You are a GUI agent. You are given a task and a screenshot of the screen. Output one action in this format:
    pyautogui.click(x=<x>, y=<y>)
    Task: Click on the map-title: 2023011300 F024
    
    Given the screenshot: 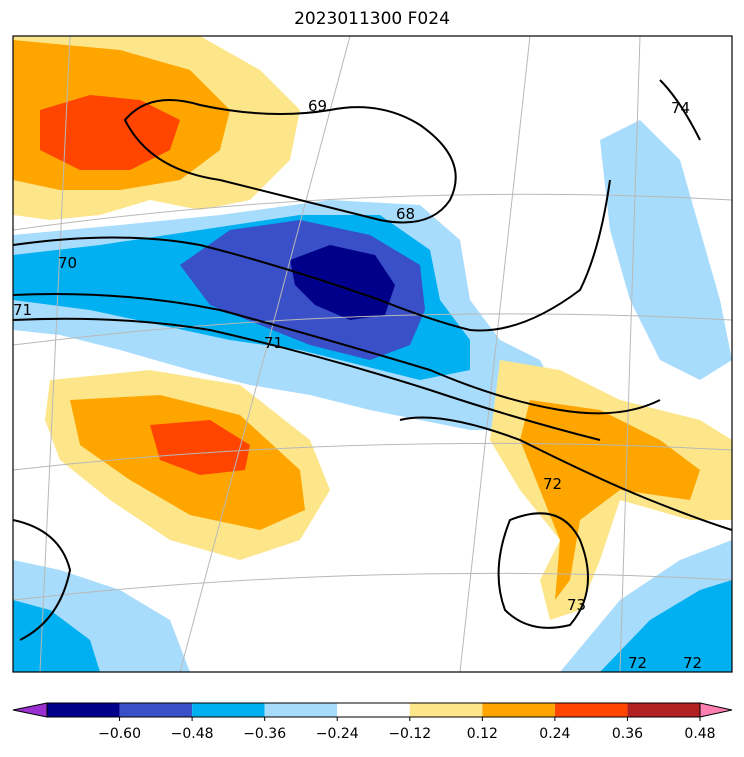 What is the action you would take?
    pyautogui.click(x=372, y=19)
    